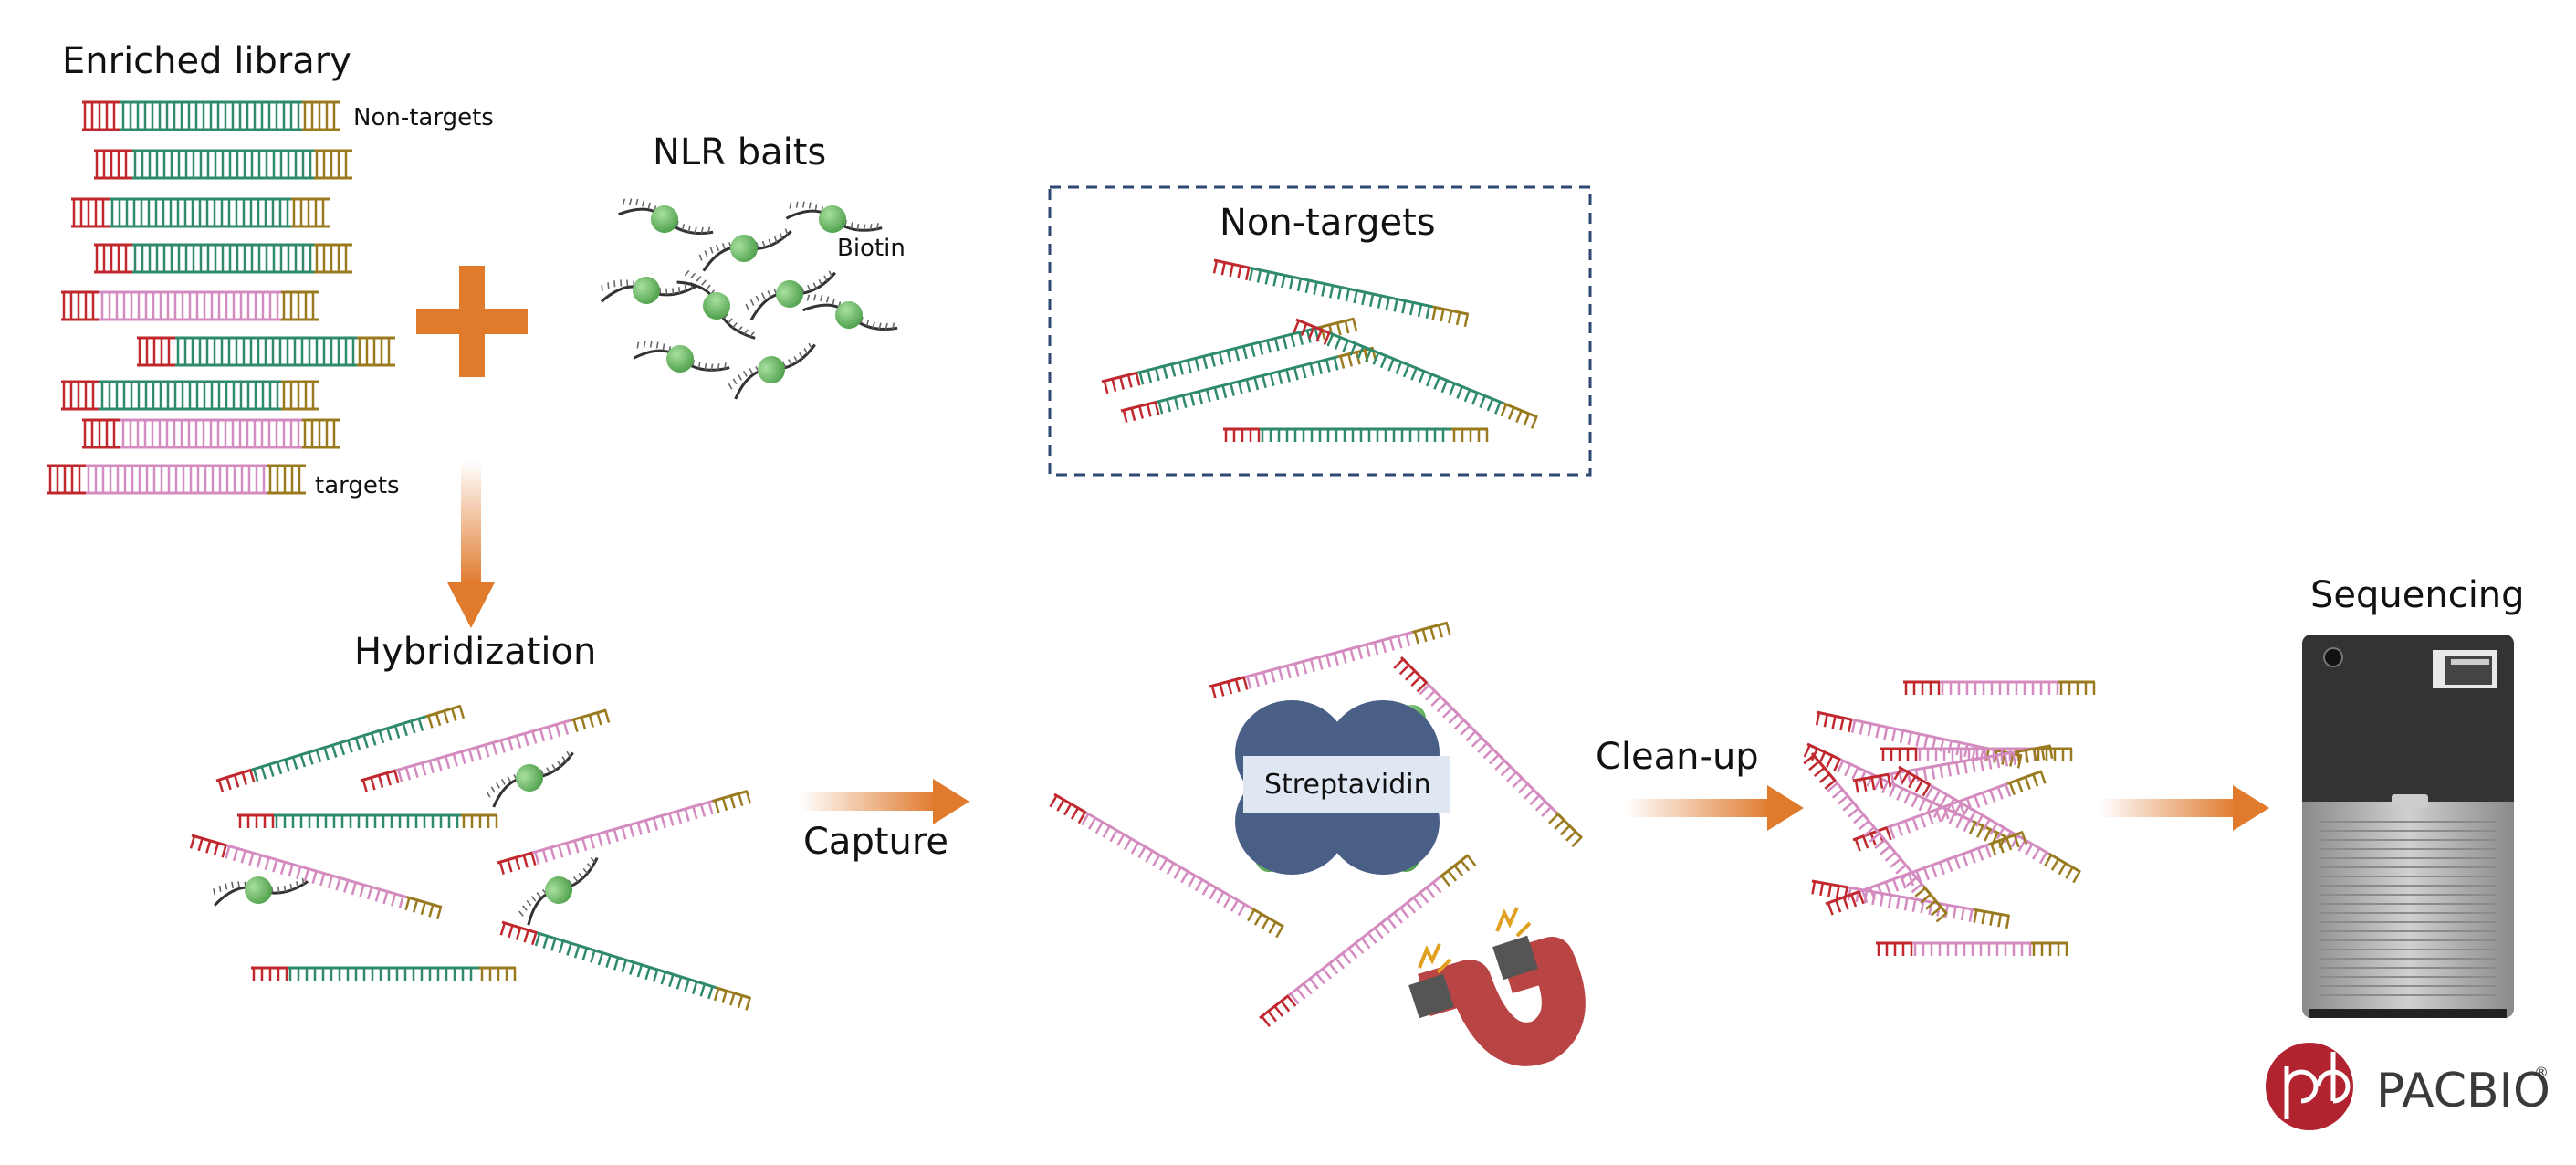 The width and height of the screenshot is (2576, 1165). What do you see at coordinates (207, 61) in the screenshot?
I see `enriched-library-title: Enriched library` at bounding box center [207, 61].